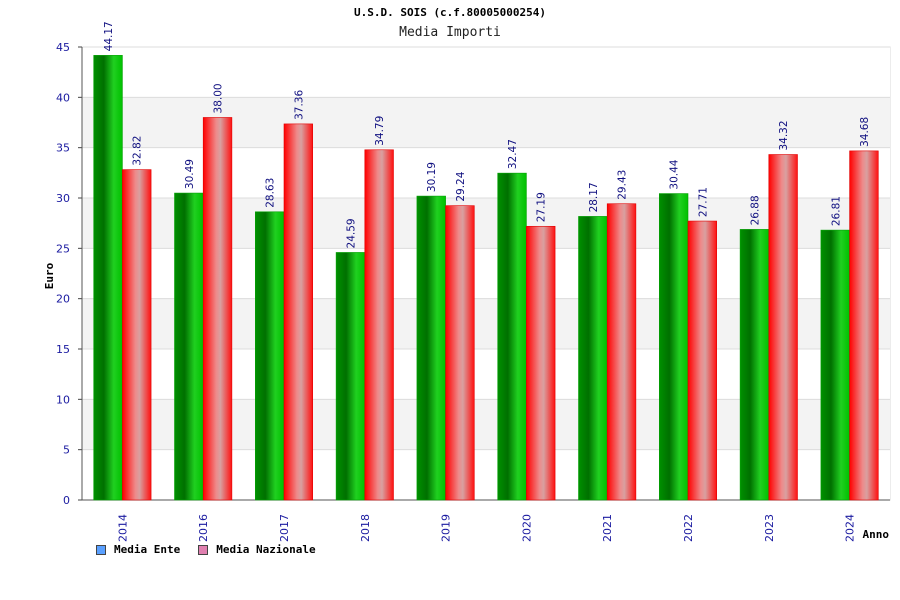 Image resolution: width=900 pixels, height=600 pixels. I want to click on data-label: 34.79, so click(380, 131).